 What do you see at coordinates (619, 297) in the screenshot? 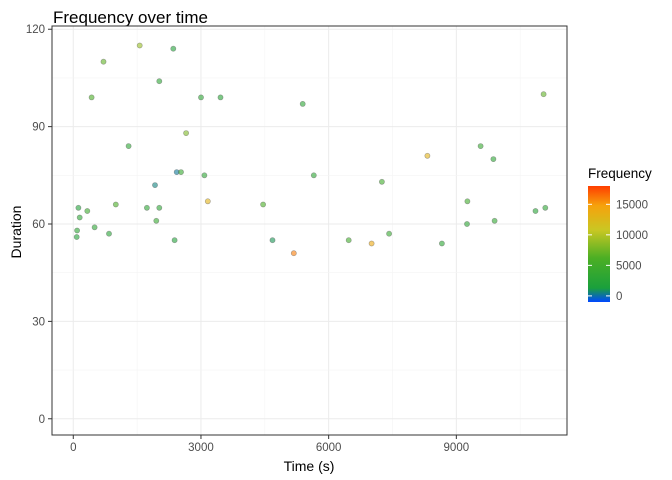
I see `legend-label: 0` at bounding box center [619, 297].